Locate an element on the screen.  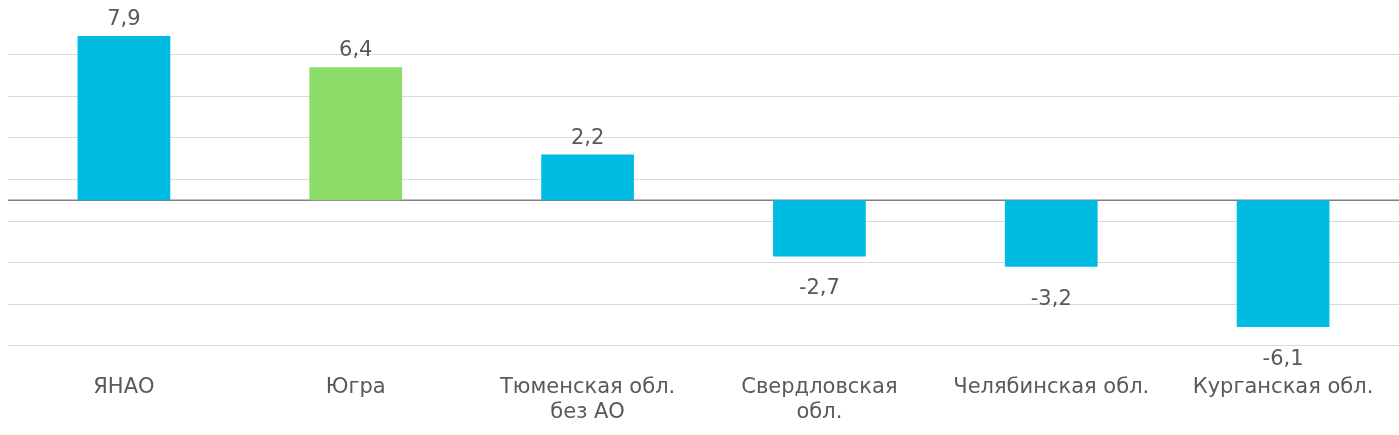
data-label: 6,4 is located at coordinates (356, 49).